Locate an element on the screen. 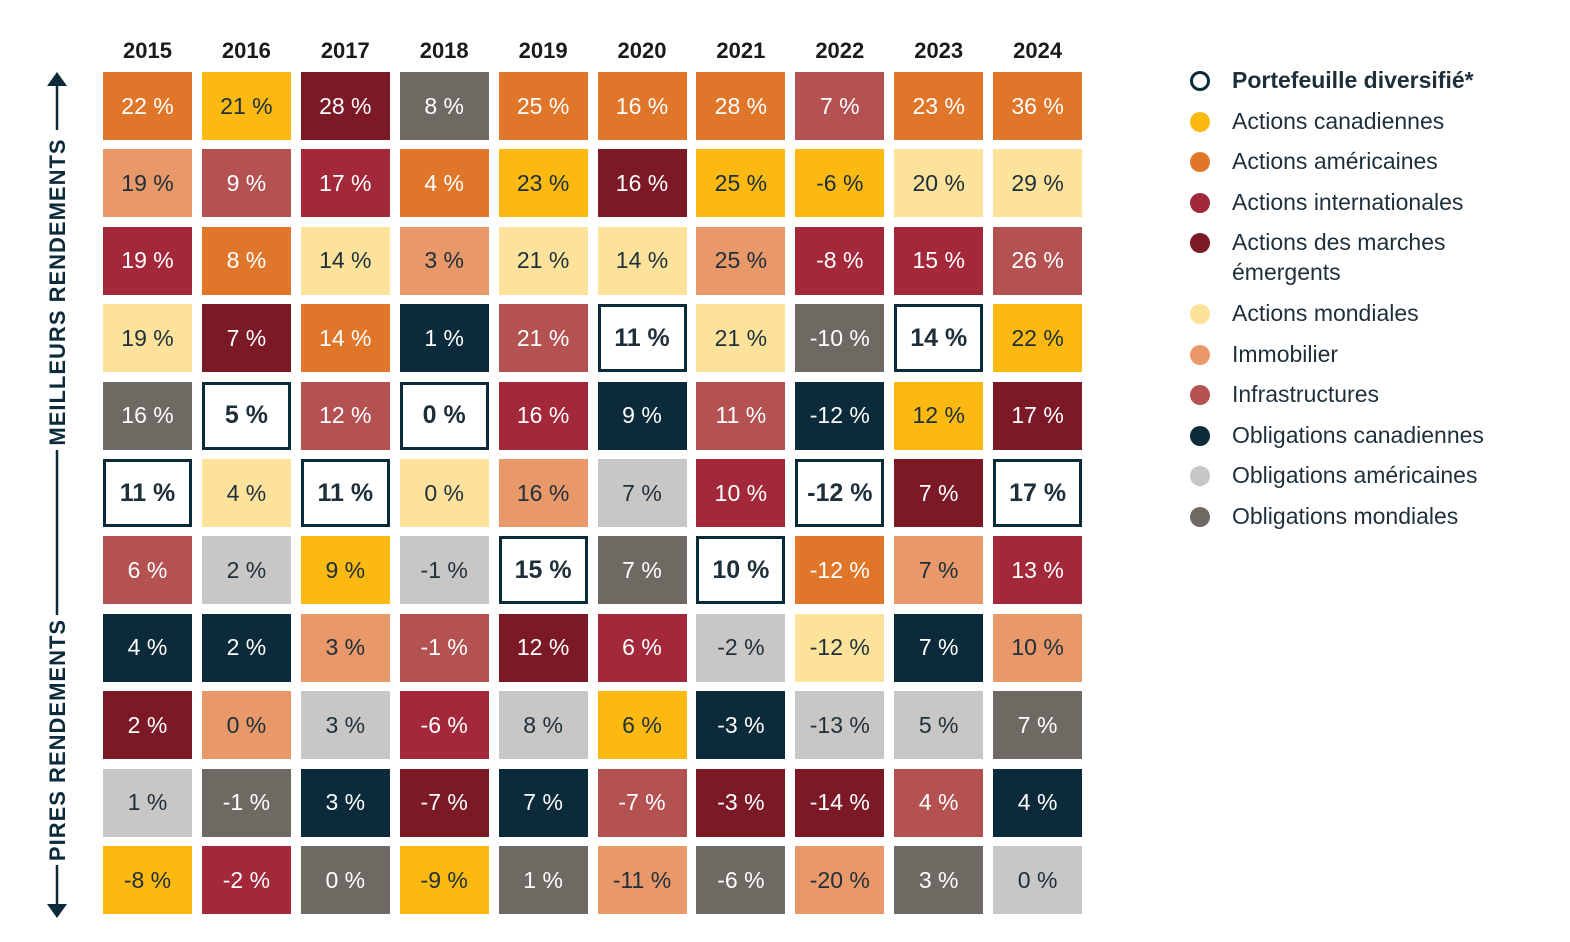  legend-label: Actions des marches émergents is located at coordinates (1339, 257).